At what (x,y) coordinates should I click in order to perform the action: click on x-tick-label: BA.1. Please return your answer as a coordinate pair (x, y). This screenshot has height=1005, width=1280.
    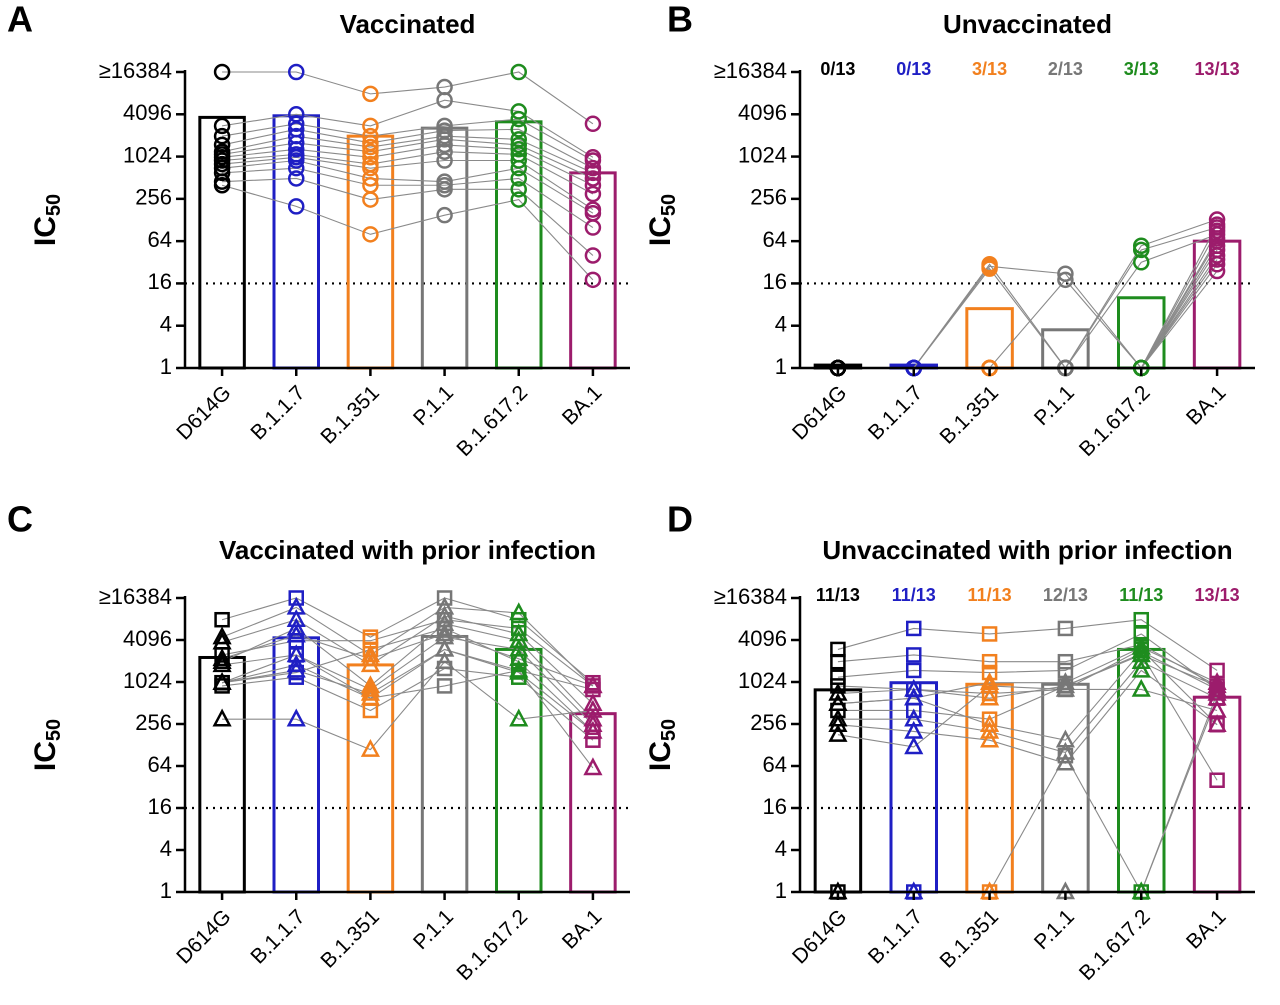
    Looking at the image, I should click on (582, 405).